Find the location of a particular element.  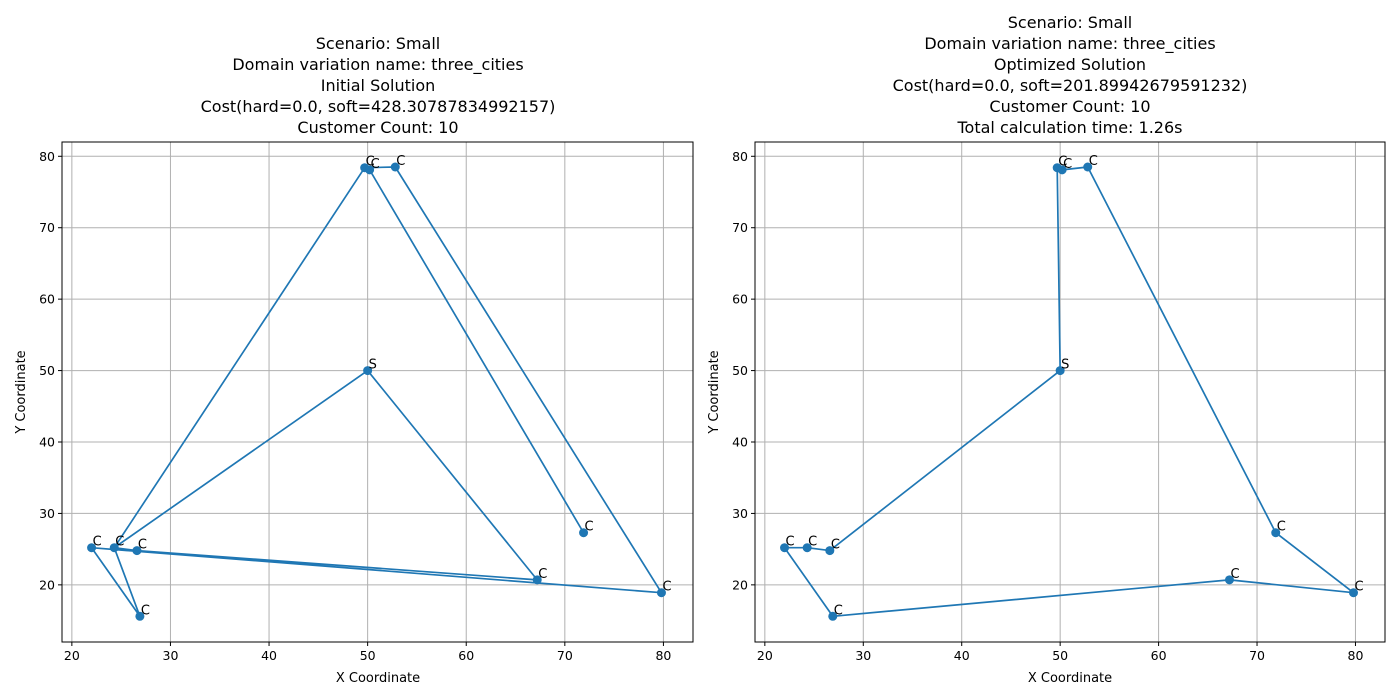

initial-y-axis-label: Y Coordinate is located at coordinates (21, 392).